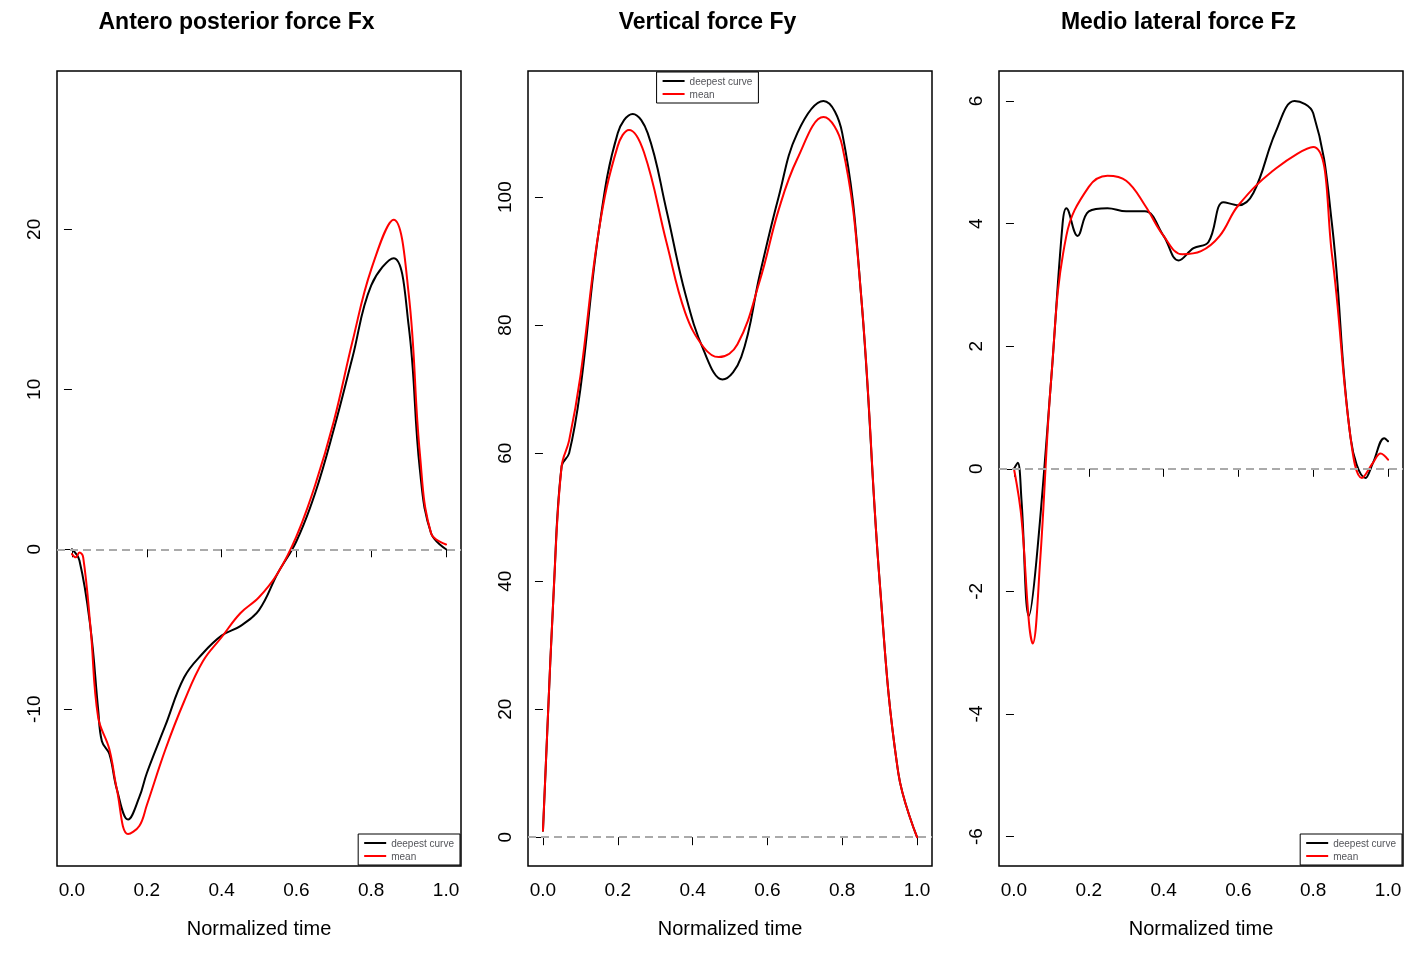  I want to click on y-tick-label: 4, so click(975, 223).